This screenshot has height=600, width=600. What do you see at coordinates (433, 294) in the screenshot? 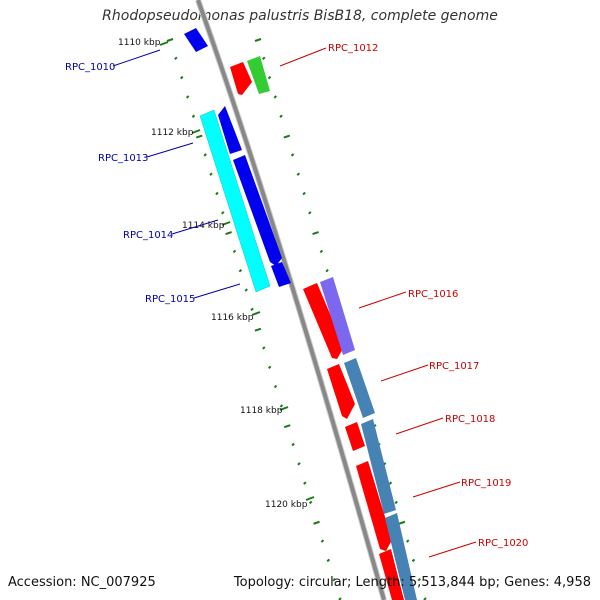
I see `gene-label-rpc-1016: RPC_1016` at bounding box center [433, 294].